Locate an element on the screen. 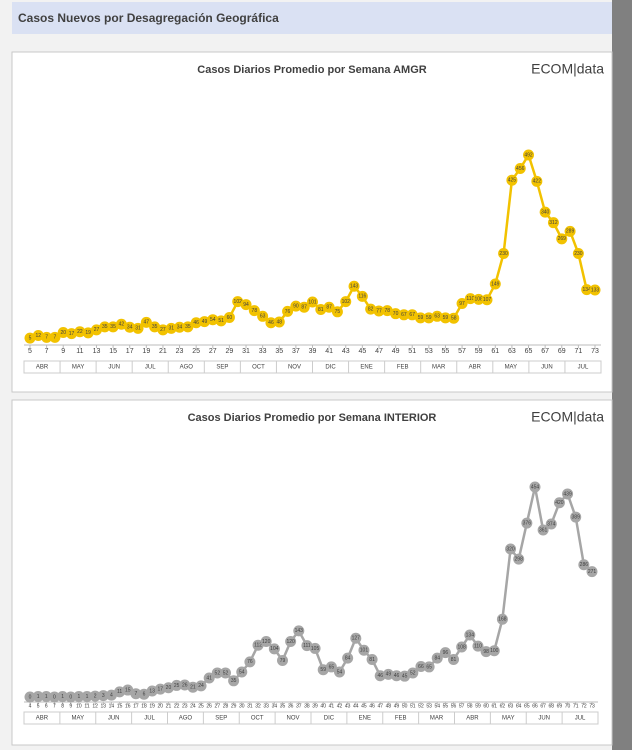 This screenshot has width=632, height=750. data-label: 110 is located at coordinates (470, 299).